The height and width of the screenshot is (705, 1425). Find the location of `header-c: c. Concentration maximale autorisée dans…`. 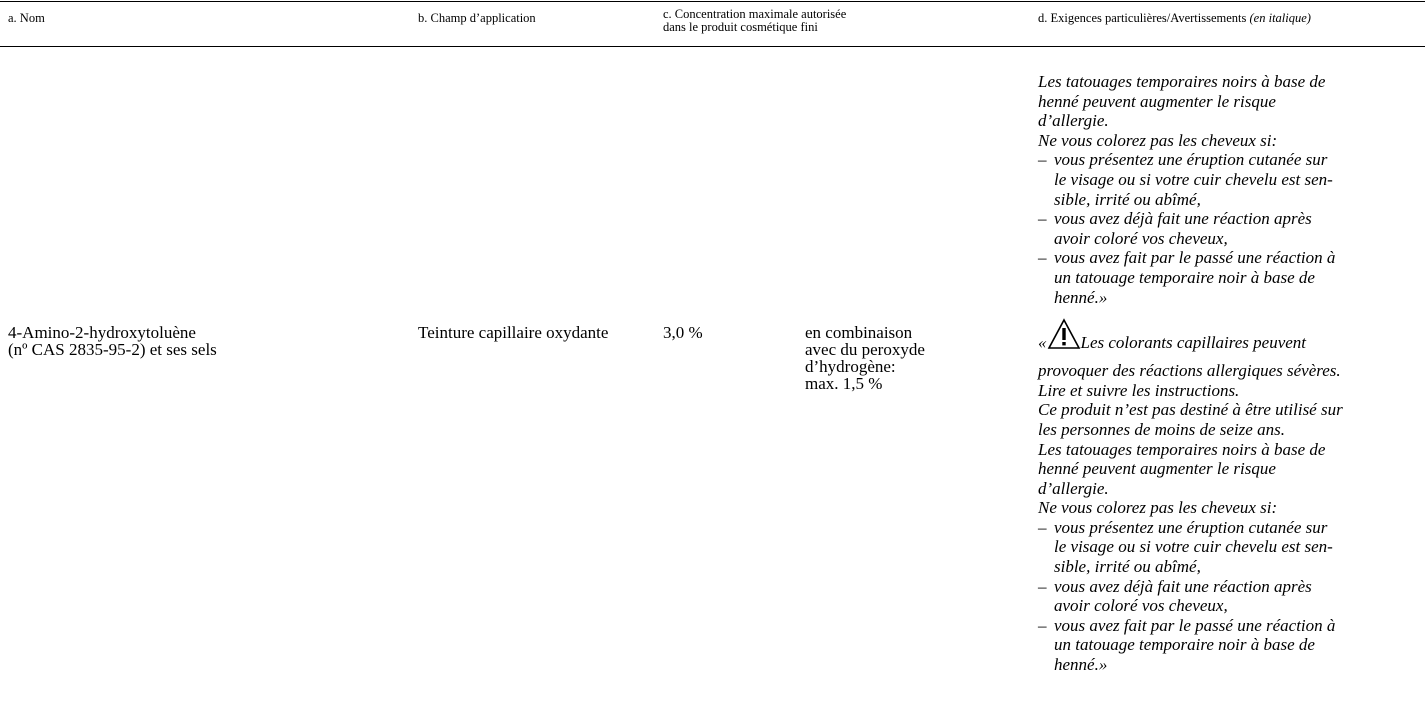

header-c: c. Concentration maximale autorisée dans… is located at coordinates (754, 21).